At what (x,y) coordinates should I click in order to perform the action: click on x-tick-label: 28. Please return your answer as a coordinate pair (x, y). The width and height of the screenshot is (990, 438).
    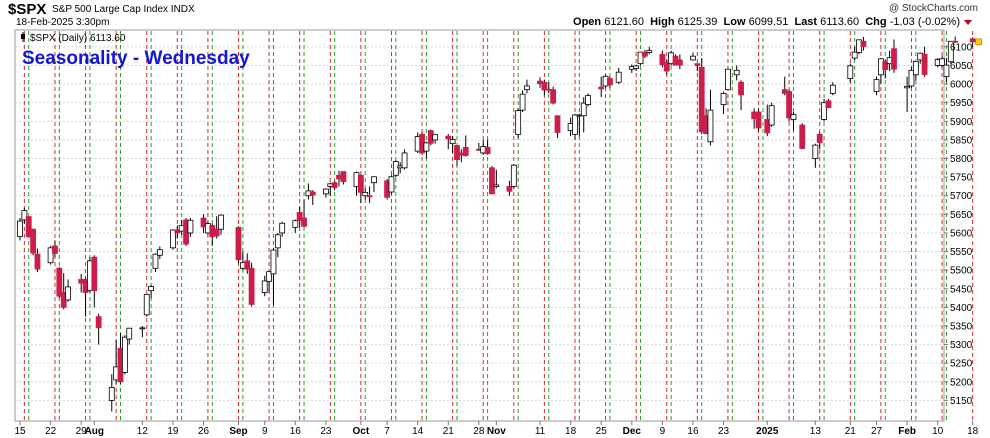
    Looking at the image, I should click on (479, 431).